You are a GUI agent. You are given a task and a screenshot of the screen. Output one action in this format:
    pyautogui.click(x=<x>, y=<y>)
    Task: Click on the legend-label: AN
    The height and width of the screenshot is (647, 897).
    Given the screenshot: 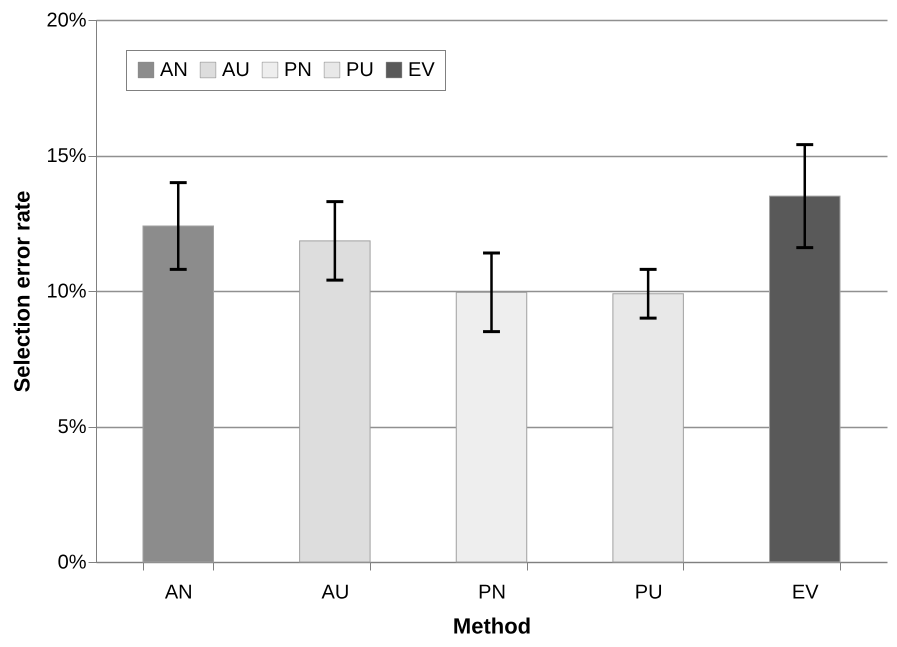 What is the action you would take?
    pyautogui.click(x=174, y=70)
    